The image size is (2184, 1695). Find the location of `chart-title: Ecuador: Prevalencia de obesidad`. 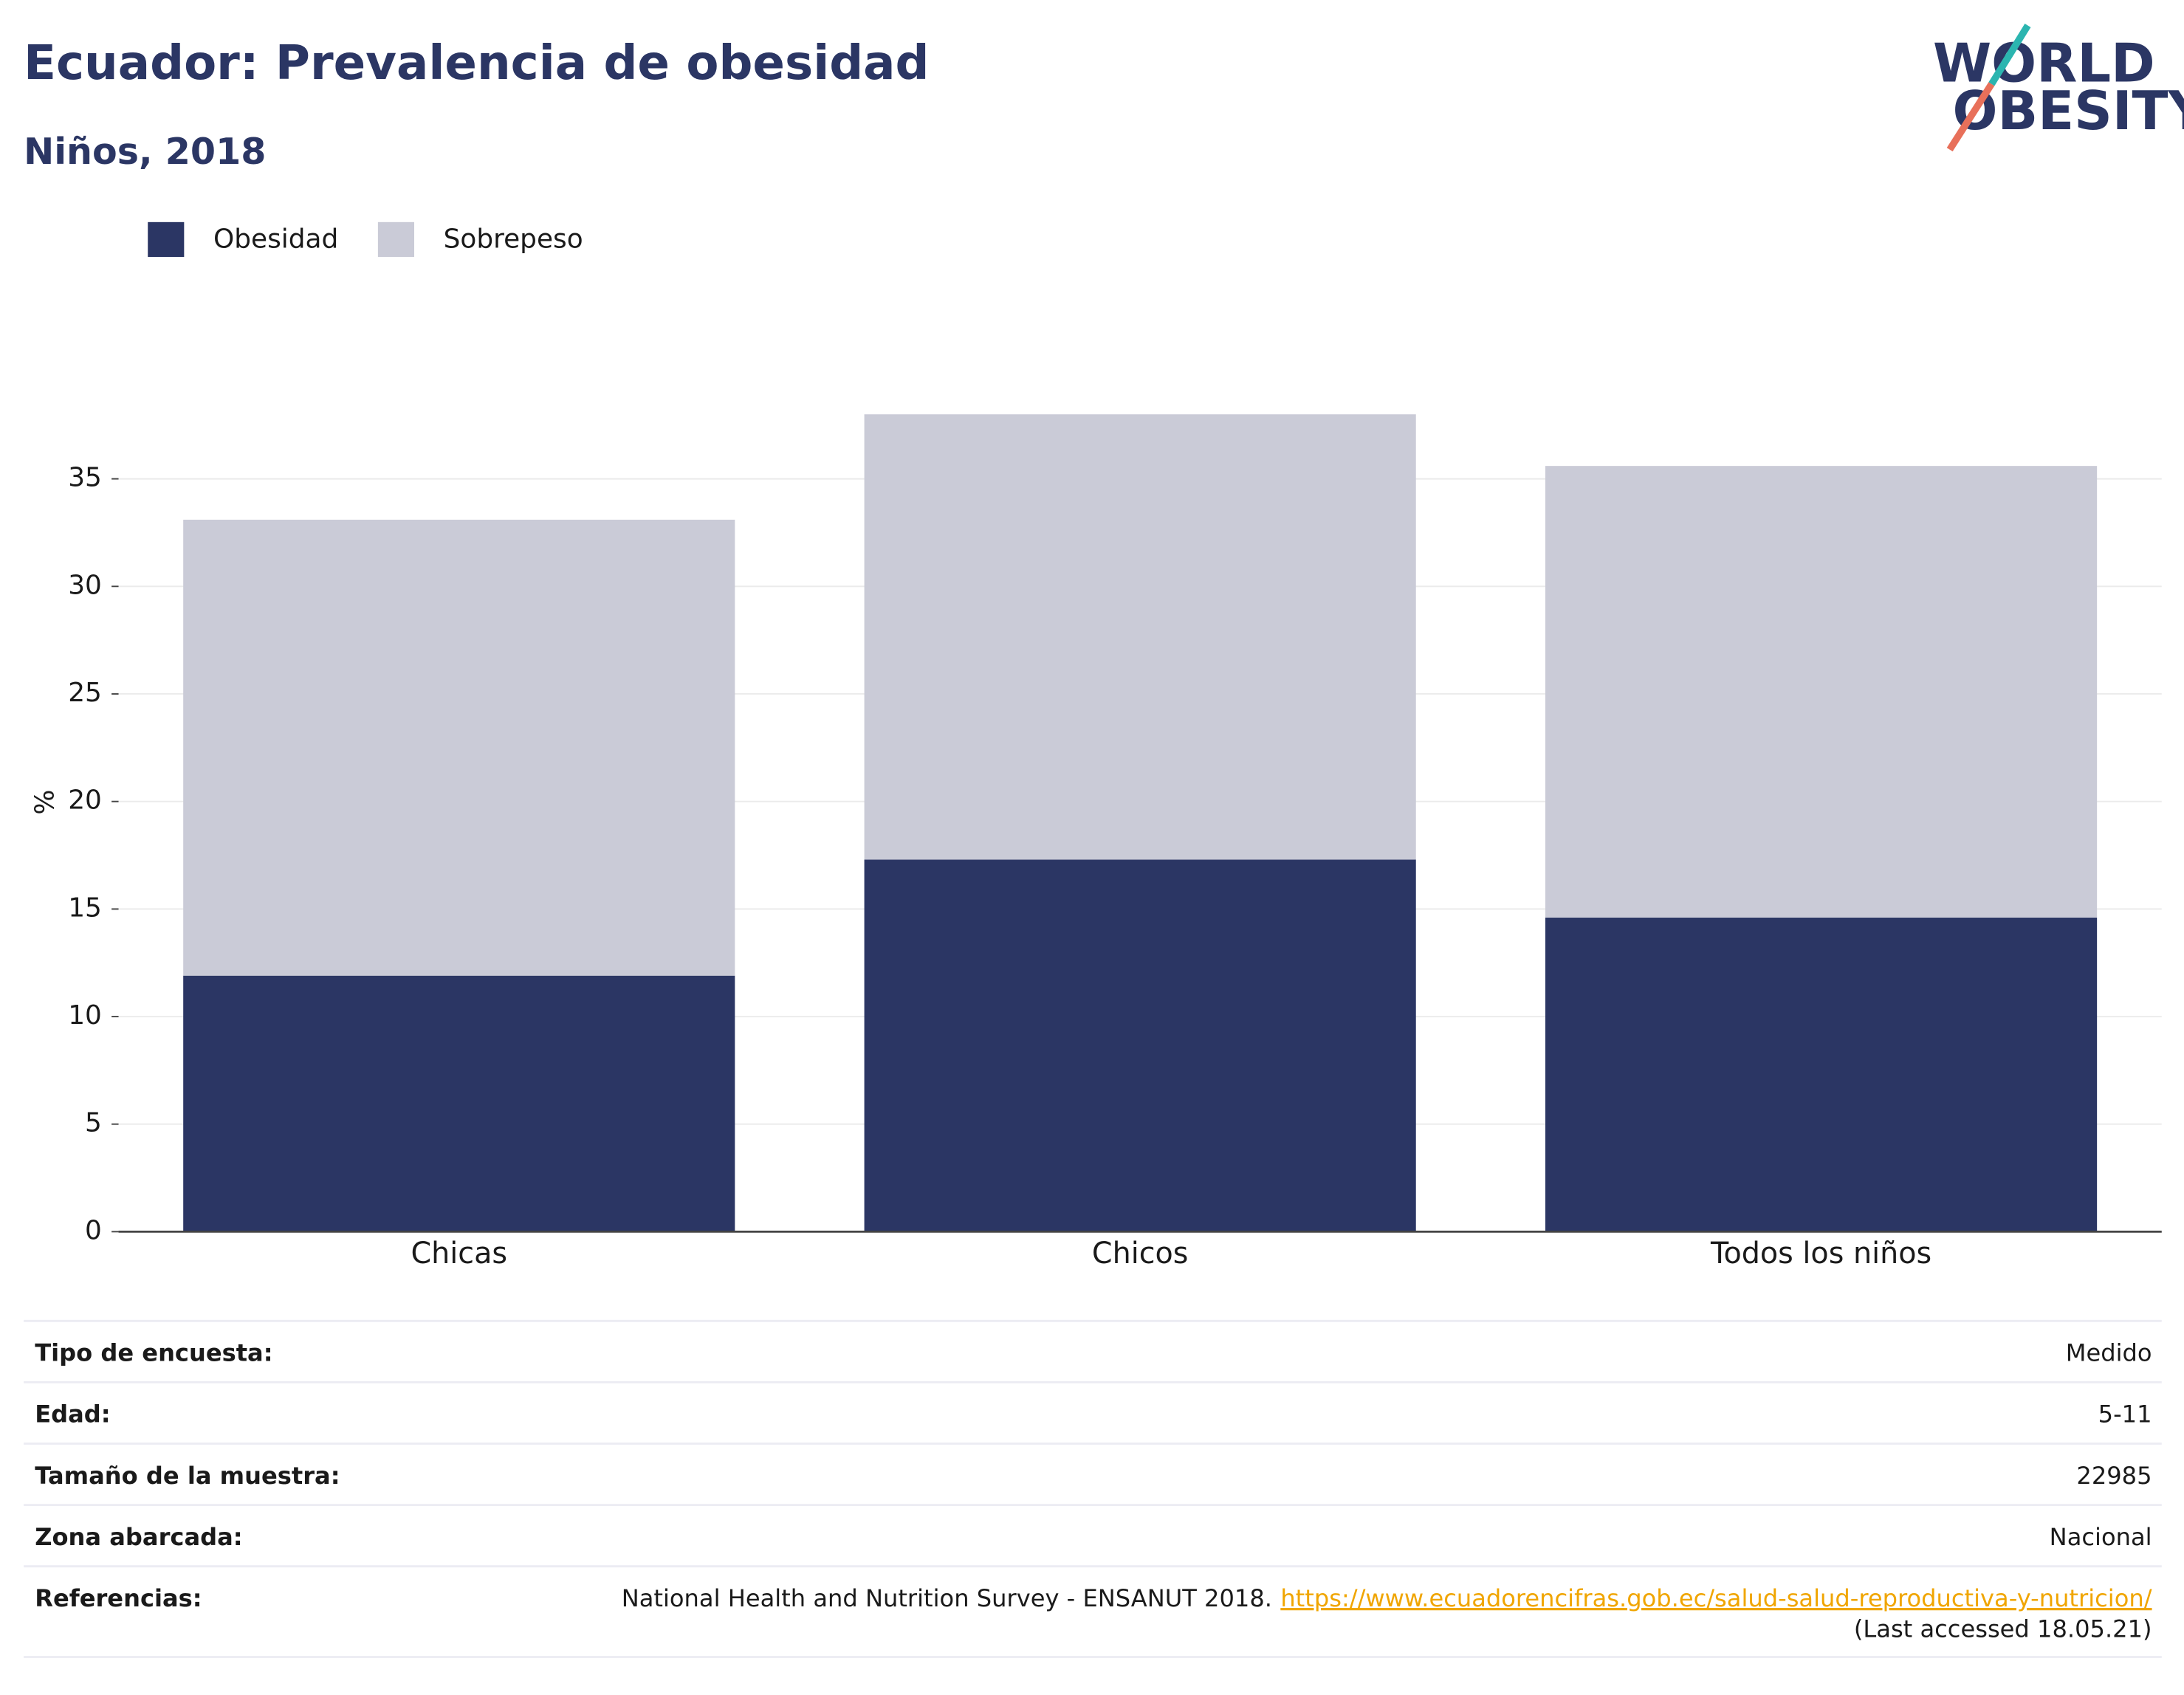

chart-title: Ecuador: Prevalencia de obesidad is located at coordinates (477, 63).